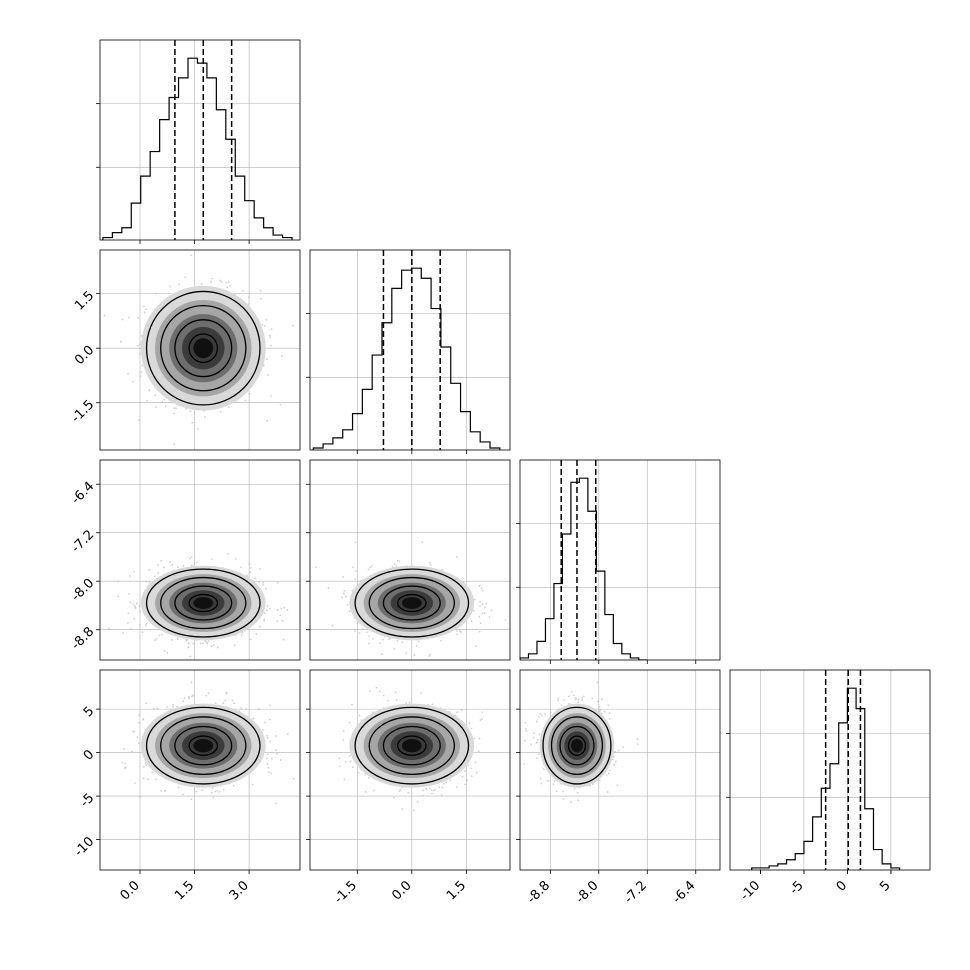 The width and height of the screenshot is (970, 970). I want to click on y-tick-label: -5, so click(88, 801).